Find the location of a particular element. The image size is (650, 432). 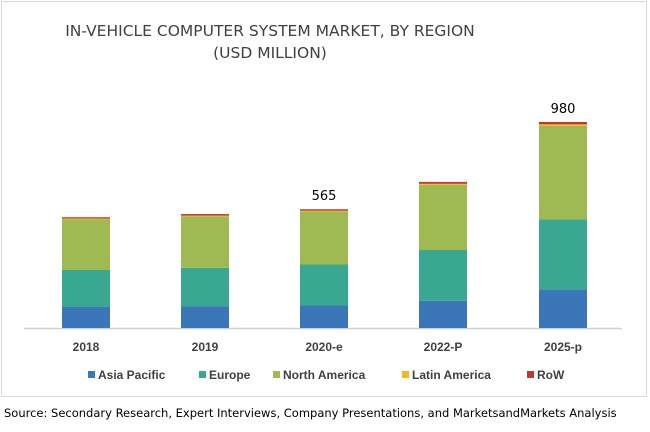

x-tick-label: 2019 is located at coordinates (205, 347).